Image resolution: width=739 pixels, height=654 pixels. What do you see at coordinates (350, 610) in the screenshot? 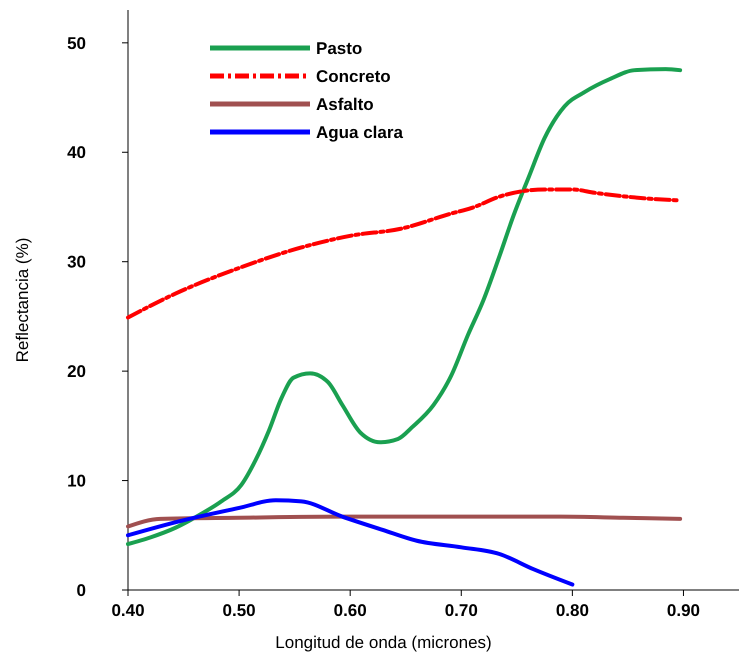
I see `x-tick-label: 0.60` at bounding box center [350, 610].